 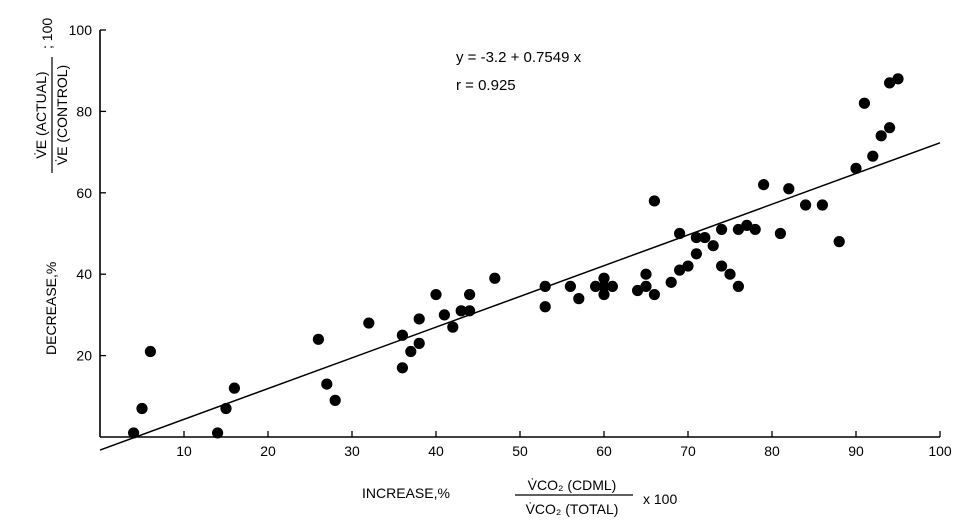 What do you see at coordinates (81, 30) in the screenshot?
I see `y-tick-label: 100` at bounding box center [81, 30].